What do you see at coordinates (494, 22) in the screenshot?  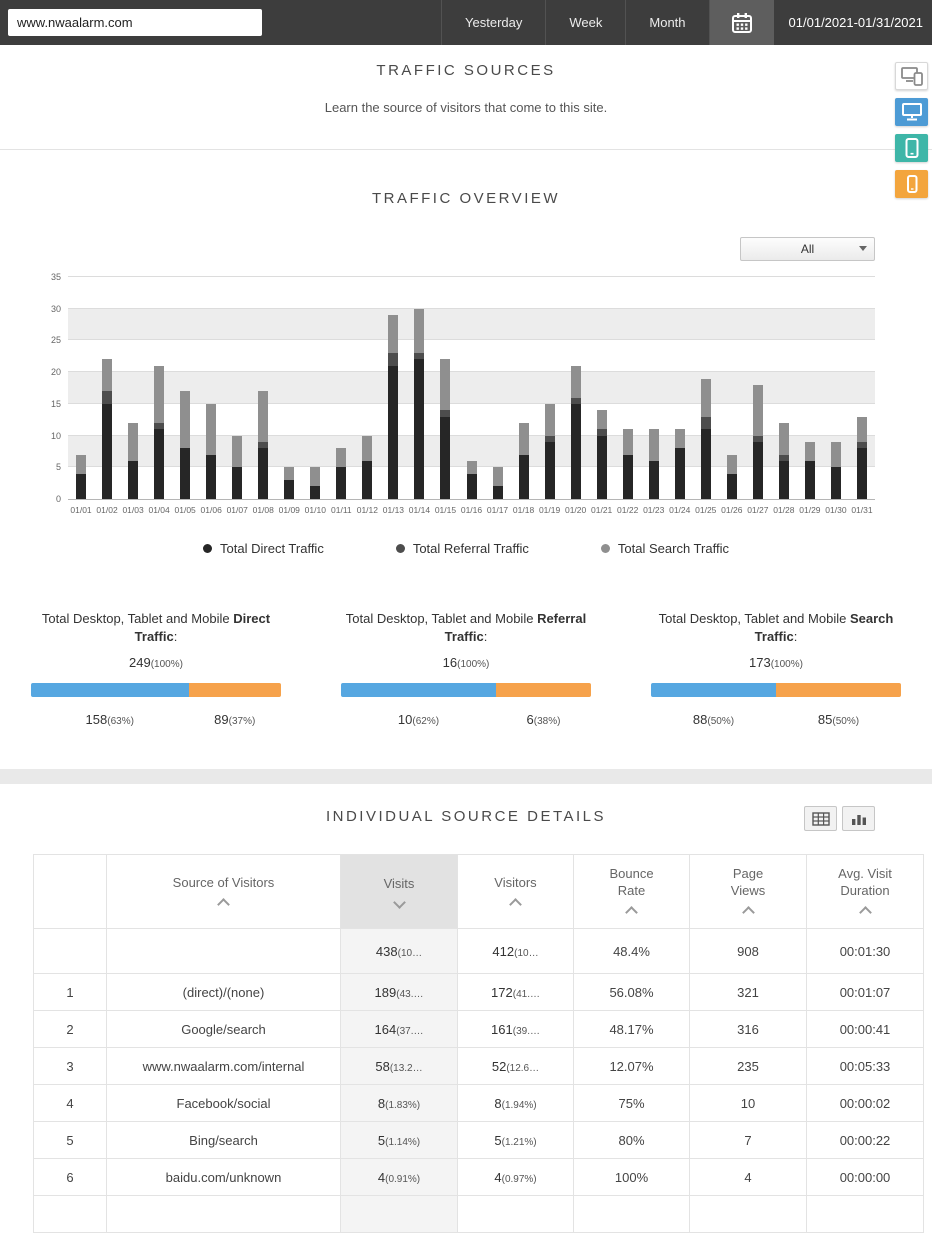 I see `range-yesterday-button: Yesterday` at bounding box center [494, 22].